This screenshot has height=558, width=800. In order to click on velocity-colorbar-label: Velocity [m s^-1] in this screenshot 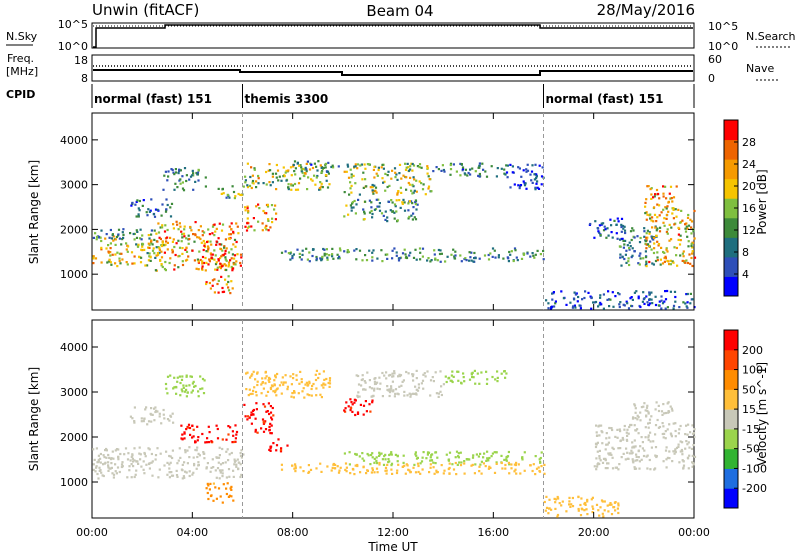, I will do `click(762, 414)`.